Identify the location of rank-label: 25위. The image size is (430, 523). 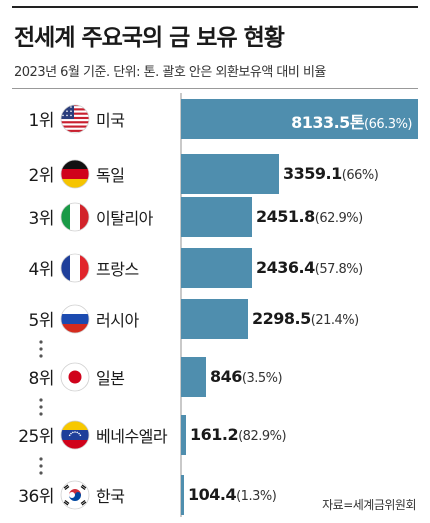
(36, 437).